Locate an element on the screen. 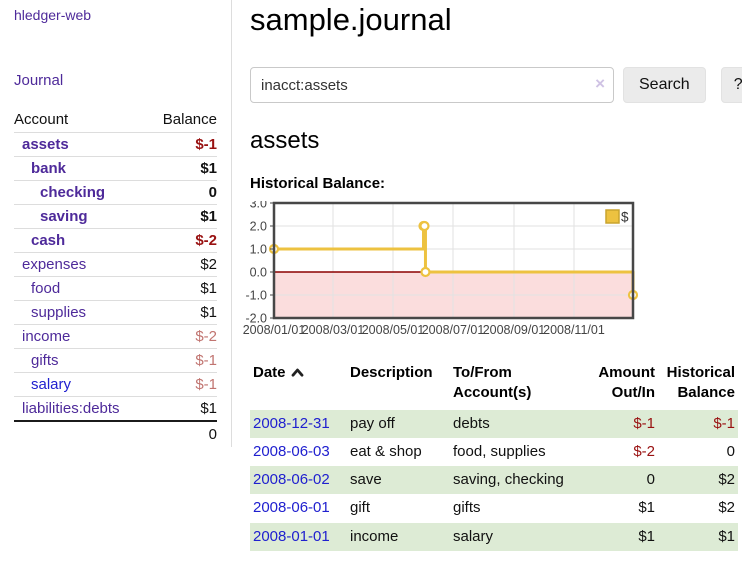 The width and height of the screenshot is (742, 582). column-header-amount: Amount Out/In is located at coordinates (621, 385).